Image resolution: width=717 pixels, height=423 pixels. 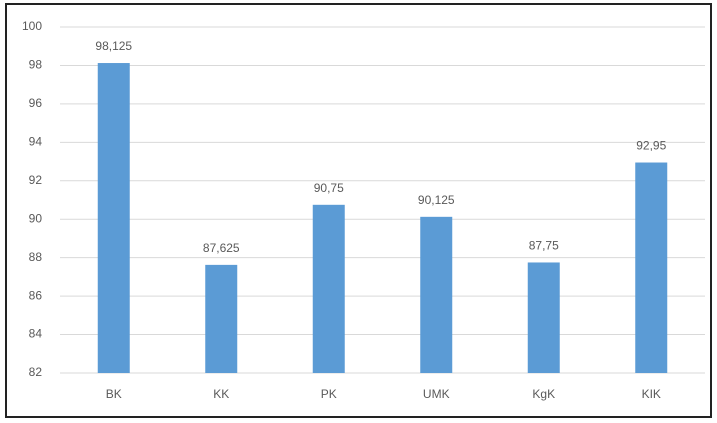 What do you see at coordinates (32, 26) in the screenshot?
I see `y-tick-label: 100` at bounding box center [32, 26].